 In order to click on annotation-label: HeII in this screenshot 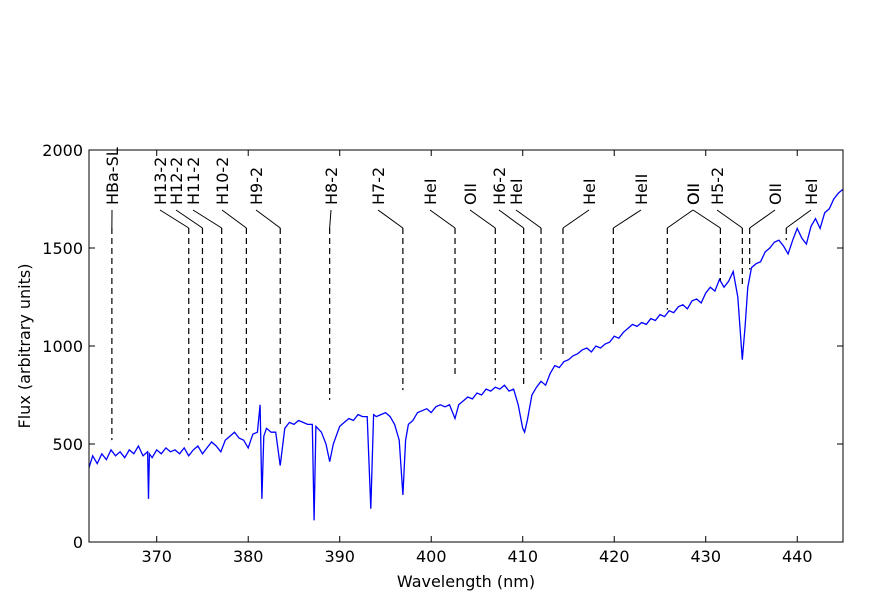, I will do `click(641, 189)`.